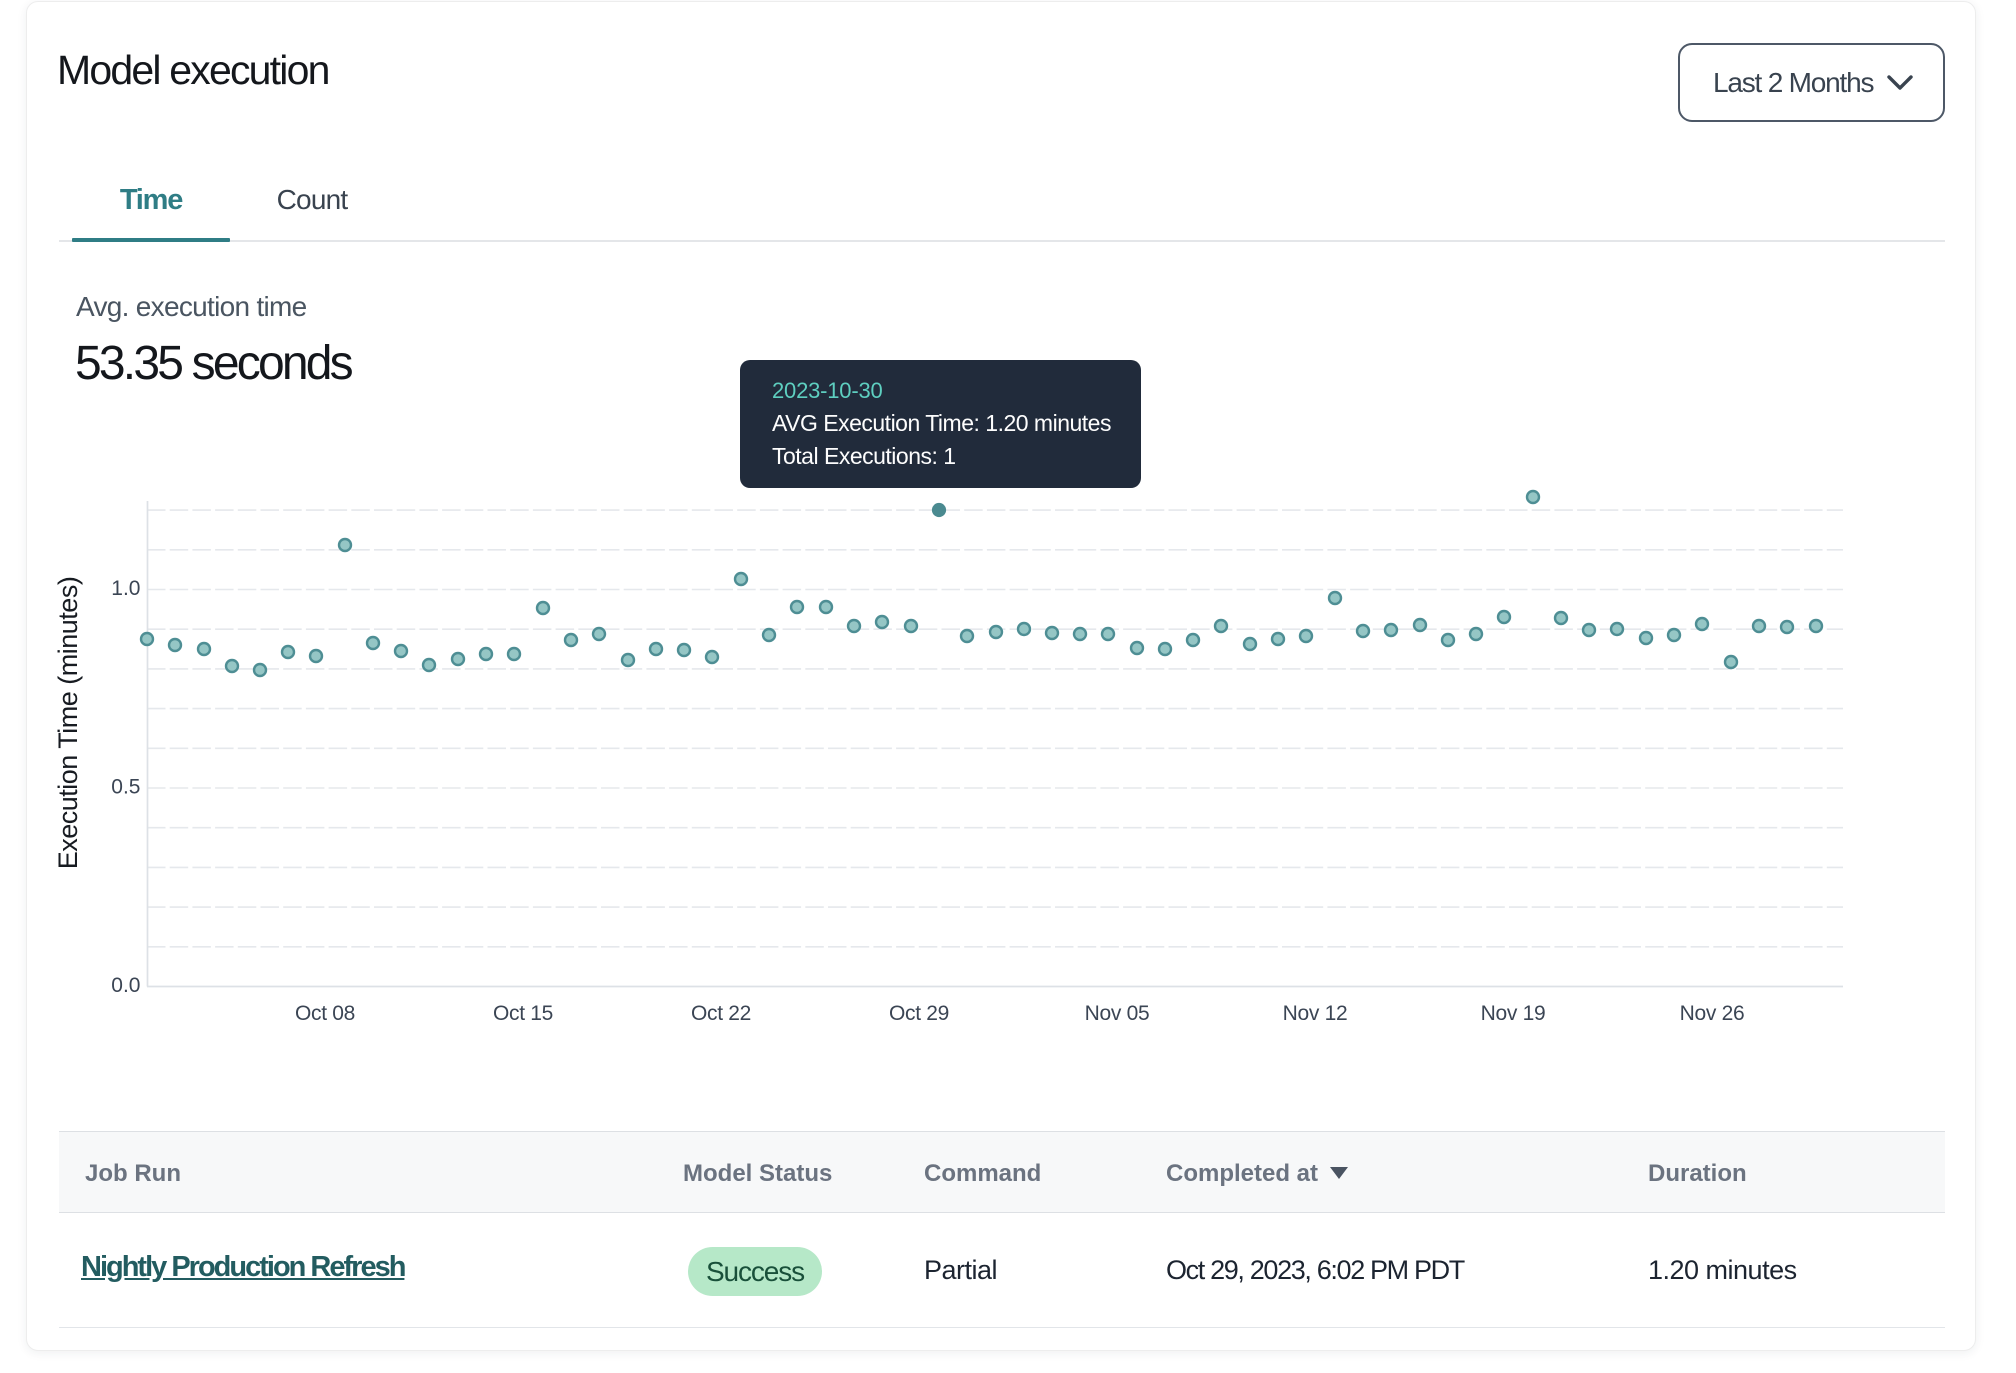  Describe the element at coordinates (325, 1013) in the screenshot. I see `svg-text: Oct 08` at that location.